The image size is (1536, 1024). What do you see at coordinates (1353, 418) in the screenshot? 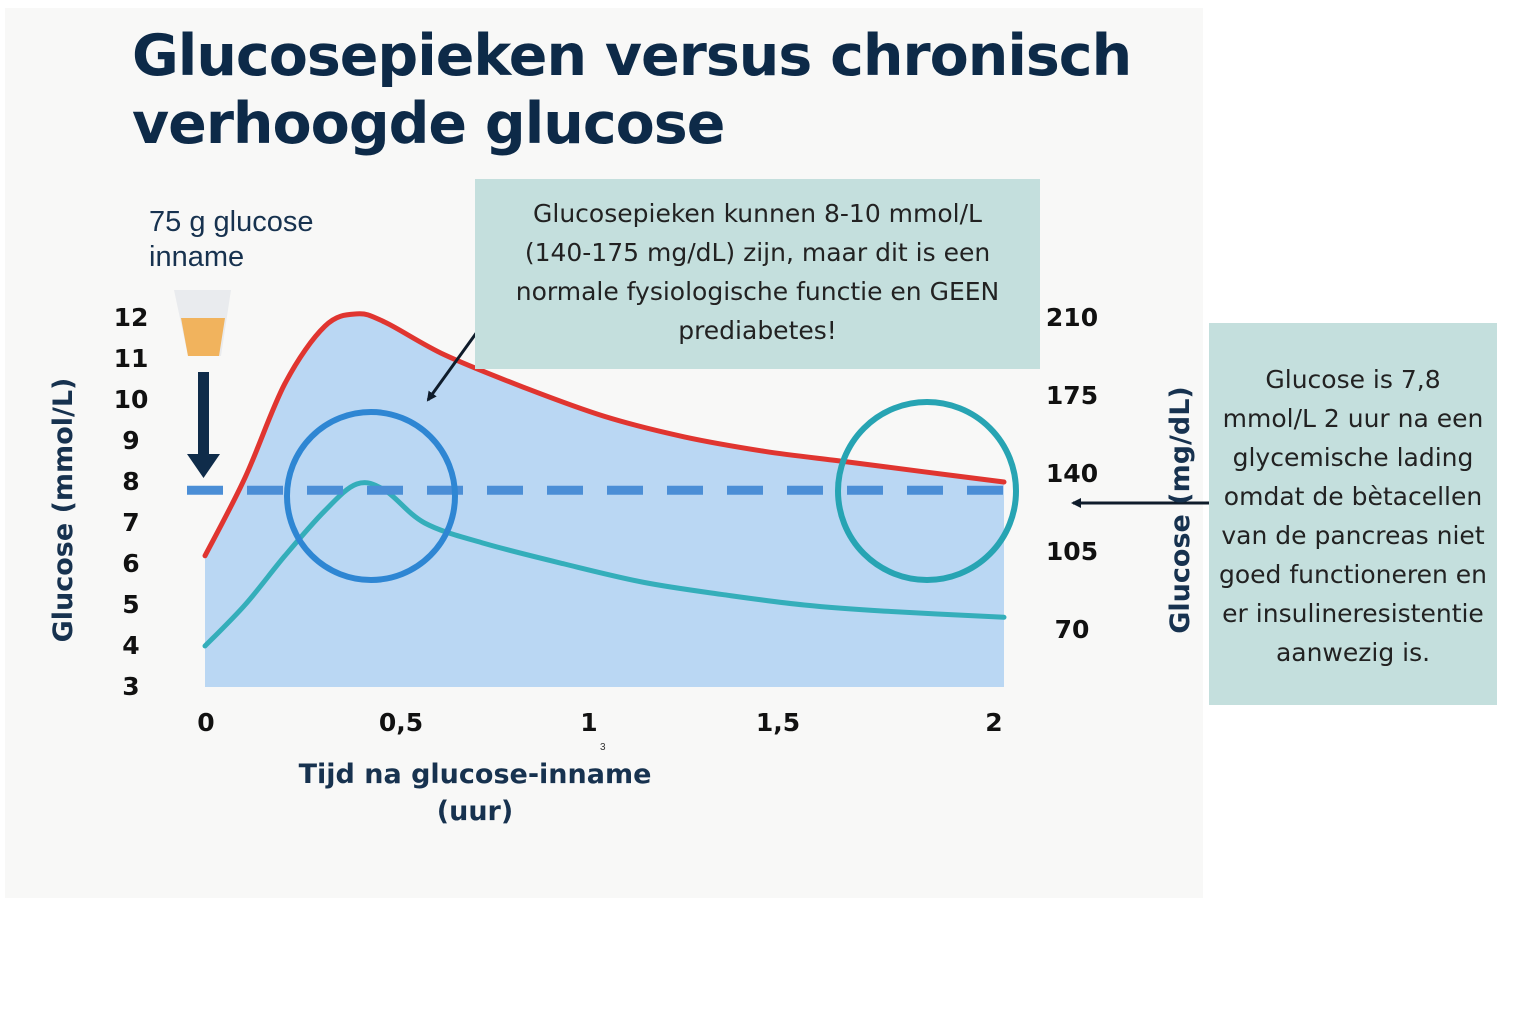
I see `callout-right-line: mmol/L 2 uur na een` at bounding box center [1353, 418].